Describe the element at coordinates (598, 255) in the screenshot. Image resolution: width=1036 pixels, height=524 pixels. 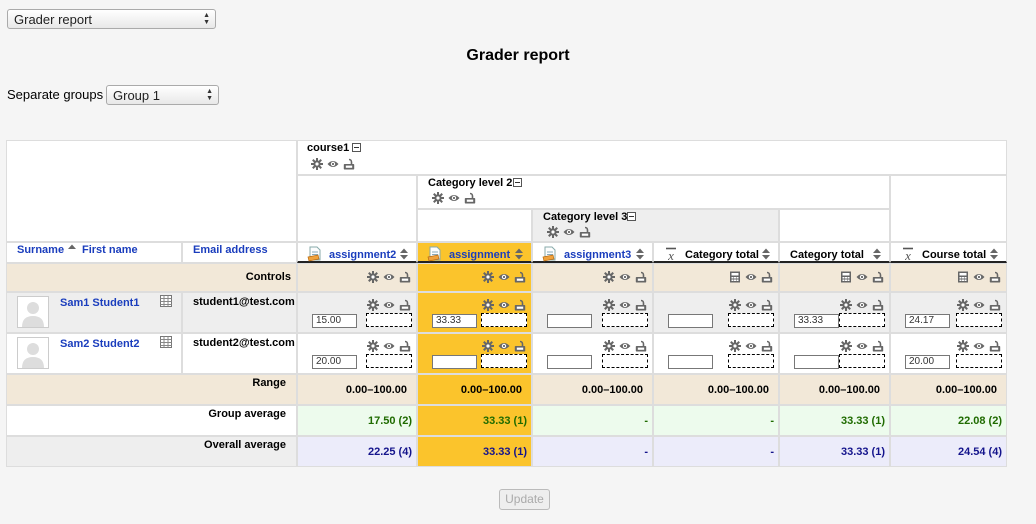
I see `grade-item-link: assignment3` at that location.